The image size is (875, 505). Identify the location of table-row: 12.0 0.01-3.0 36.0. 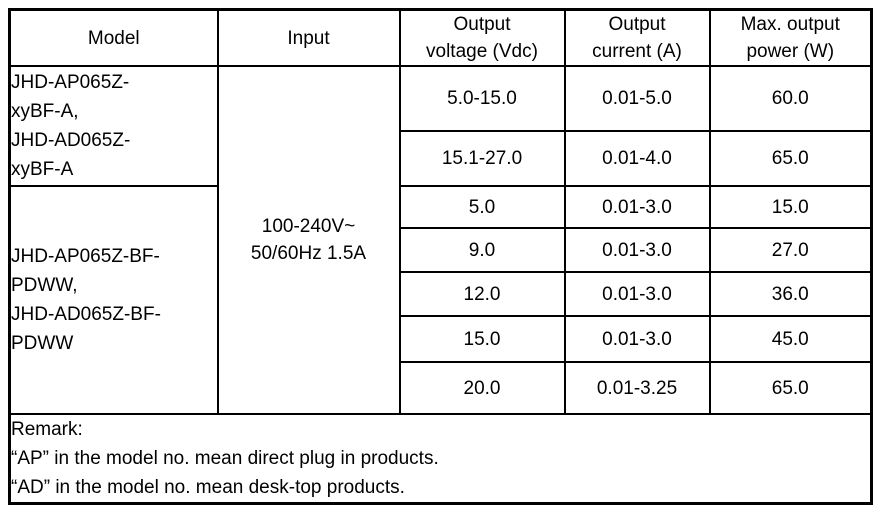
(441, 294).